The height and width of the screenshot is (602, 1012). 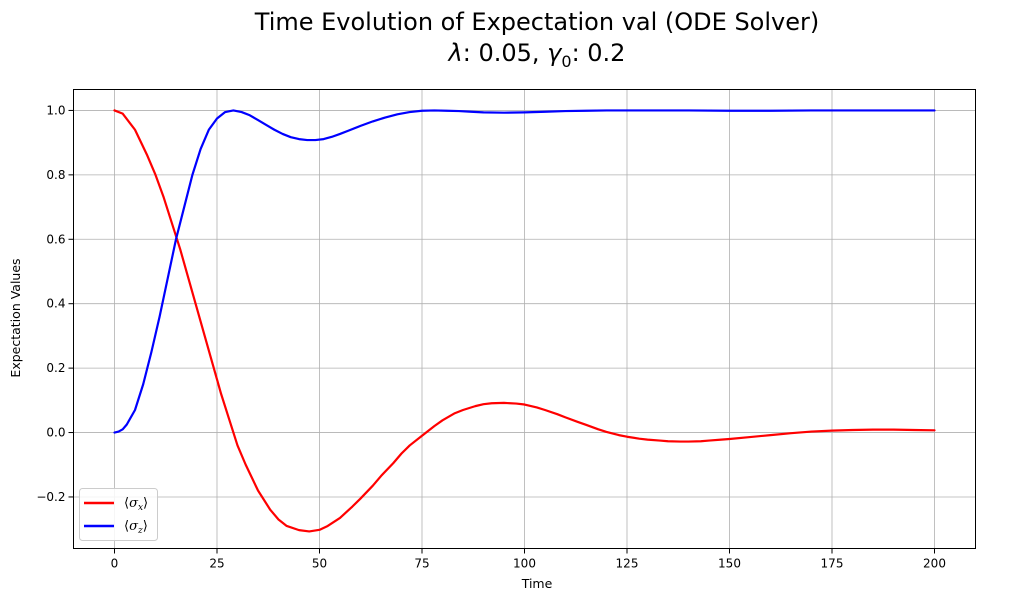 I want to click on legend-box, so click(x=118, y=514).